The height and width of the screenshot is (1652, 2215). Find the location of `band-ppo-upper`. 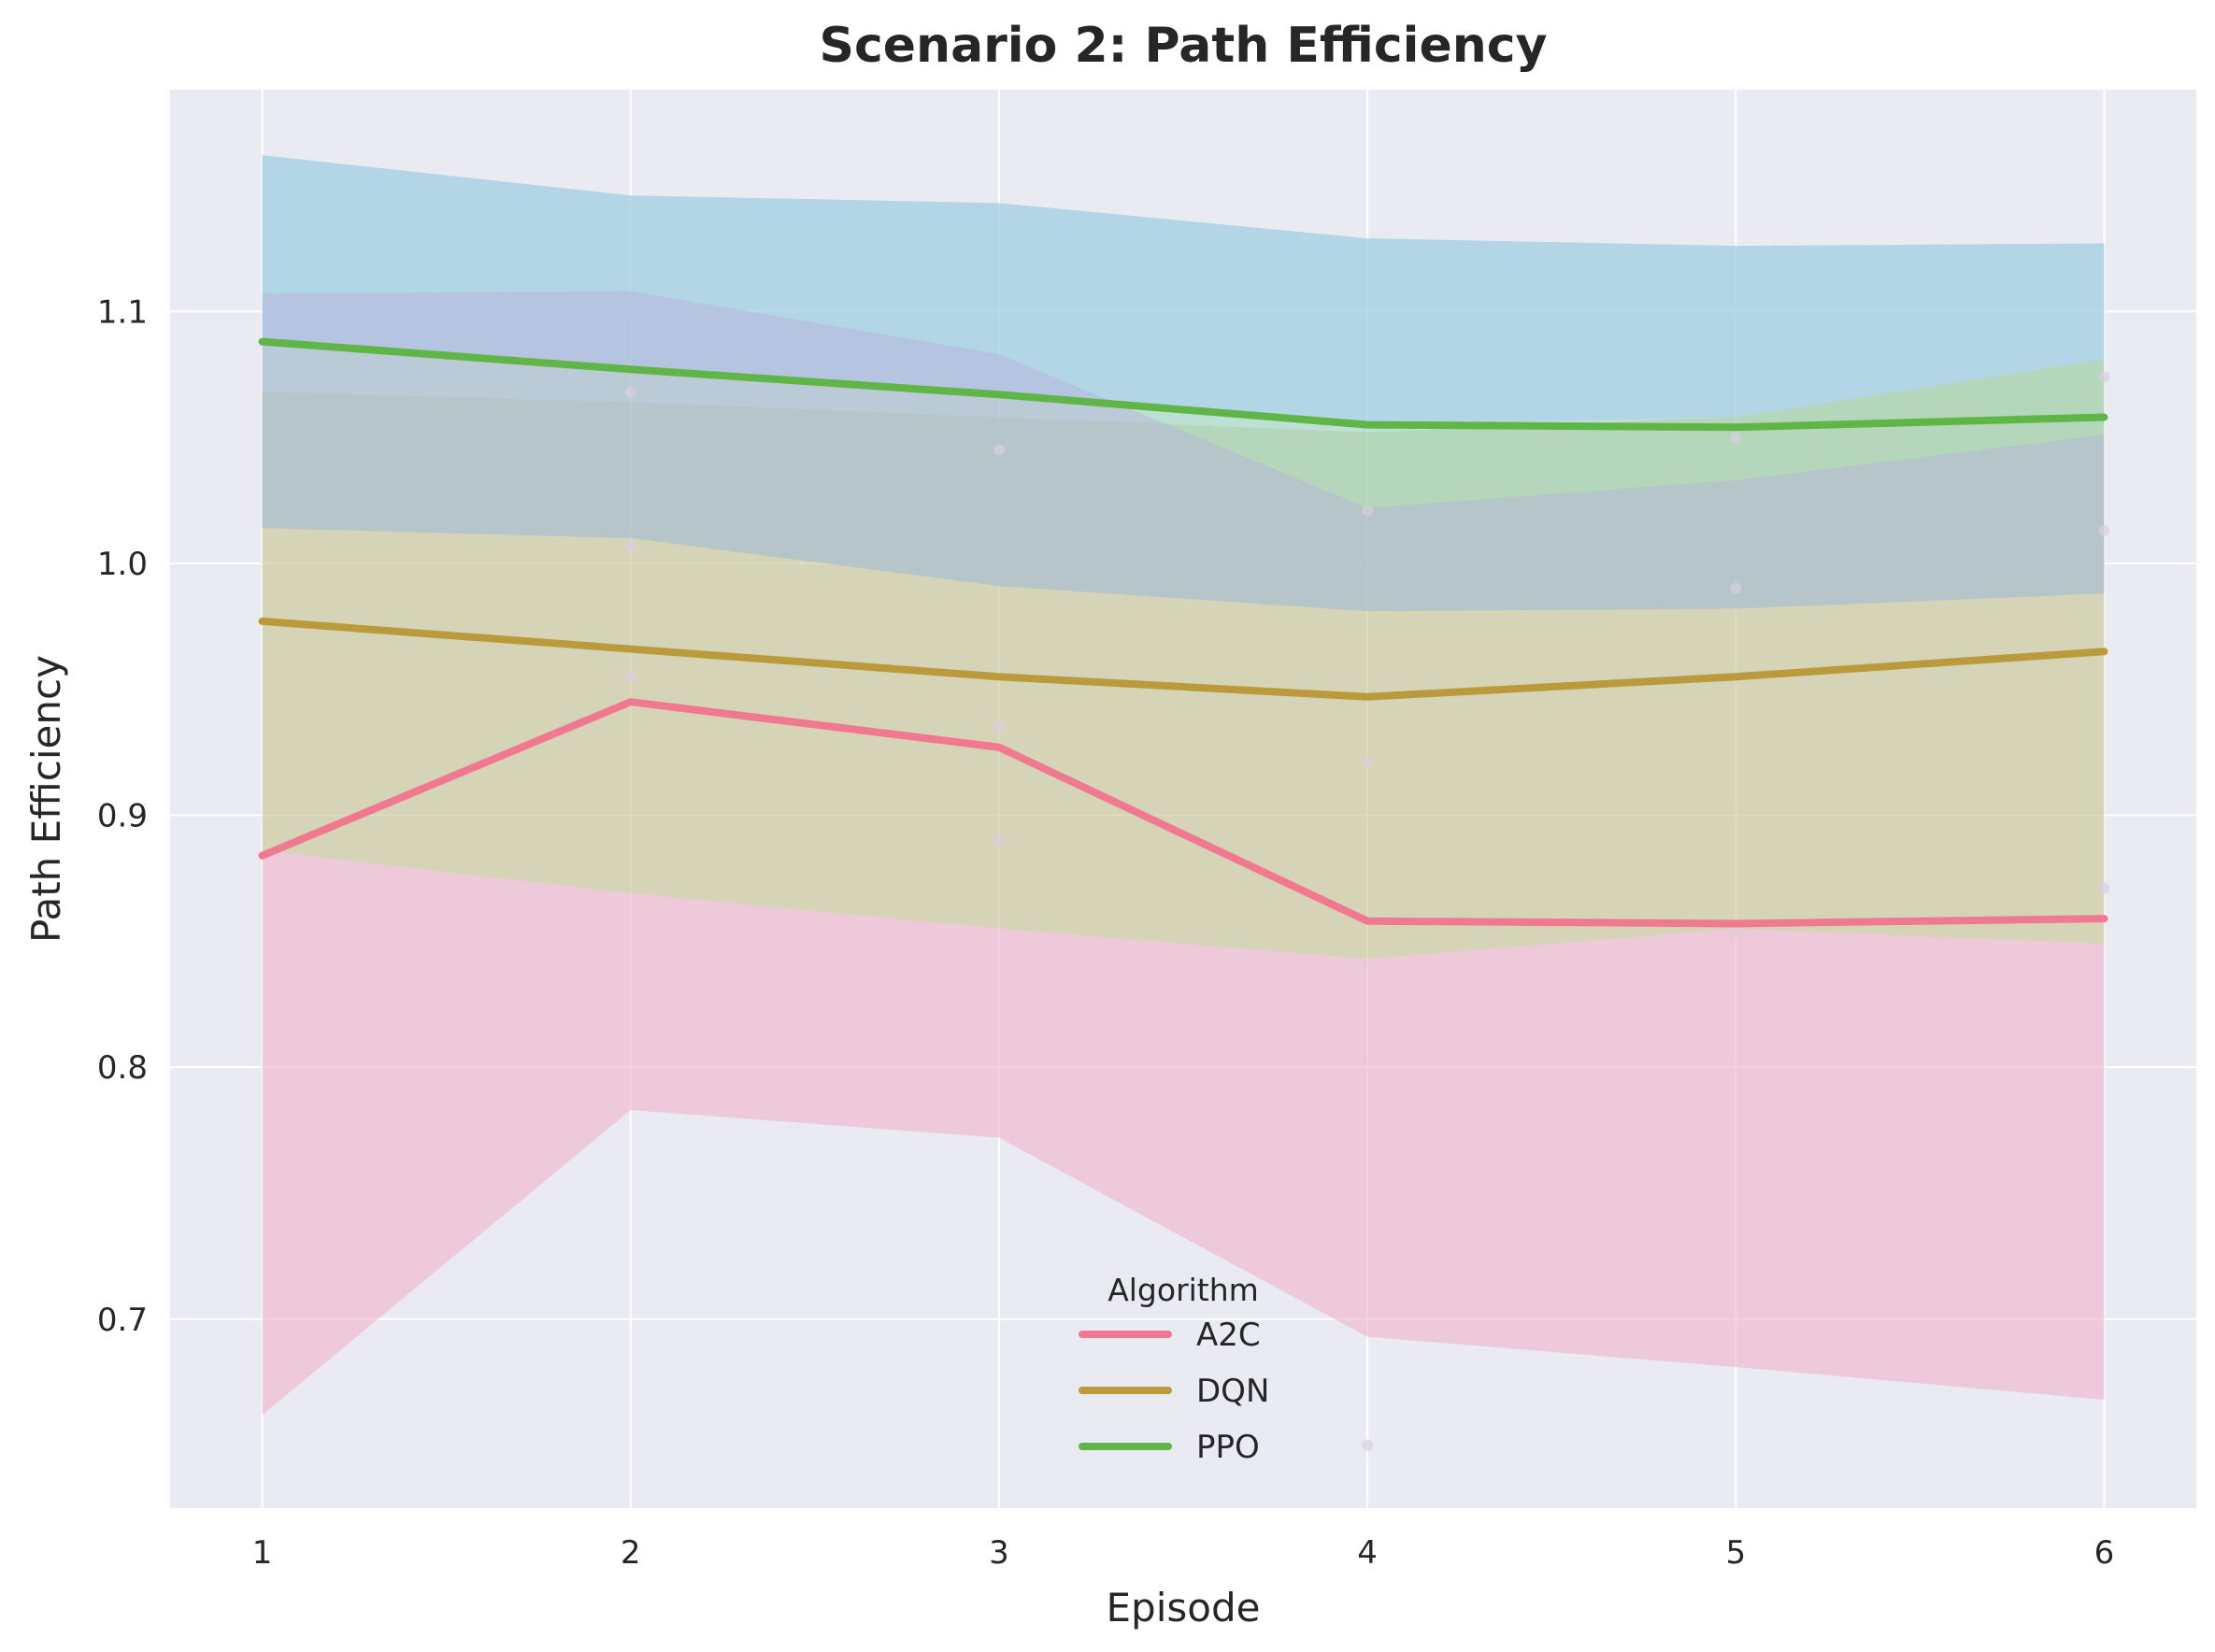

band-ppo-upper is located at coordinates (1183, 290).